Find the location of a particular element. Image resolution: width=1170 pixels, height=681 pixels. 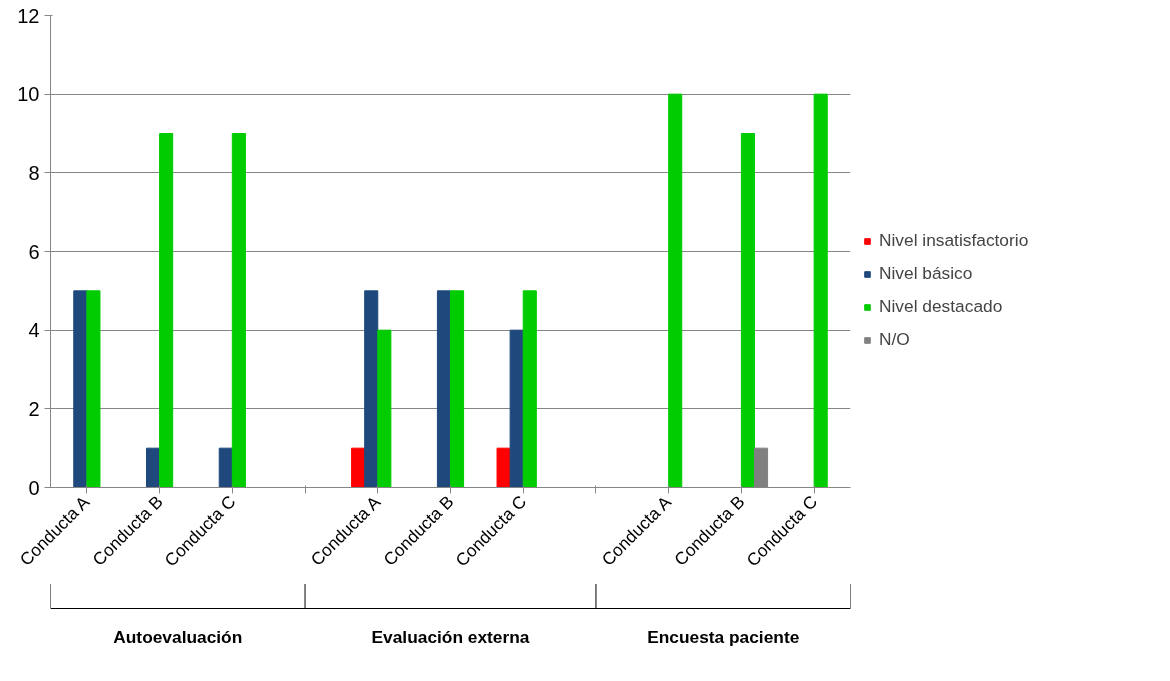

legend-label: Nivel básico is located at coordinates (926, 273).